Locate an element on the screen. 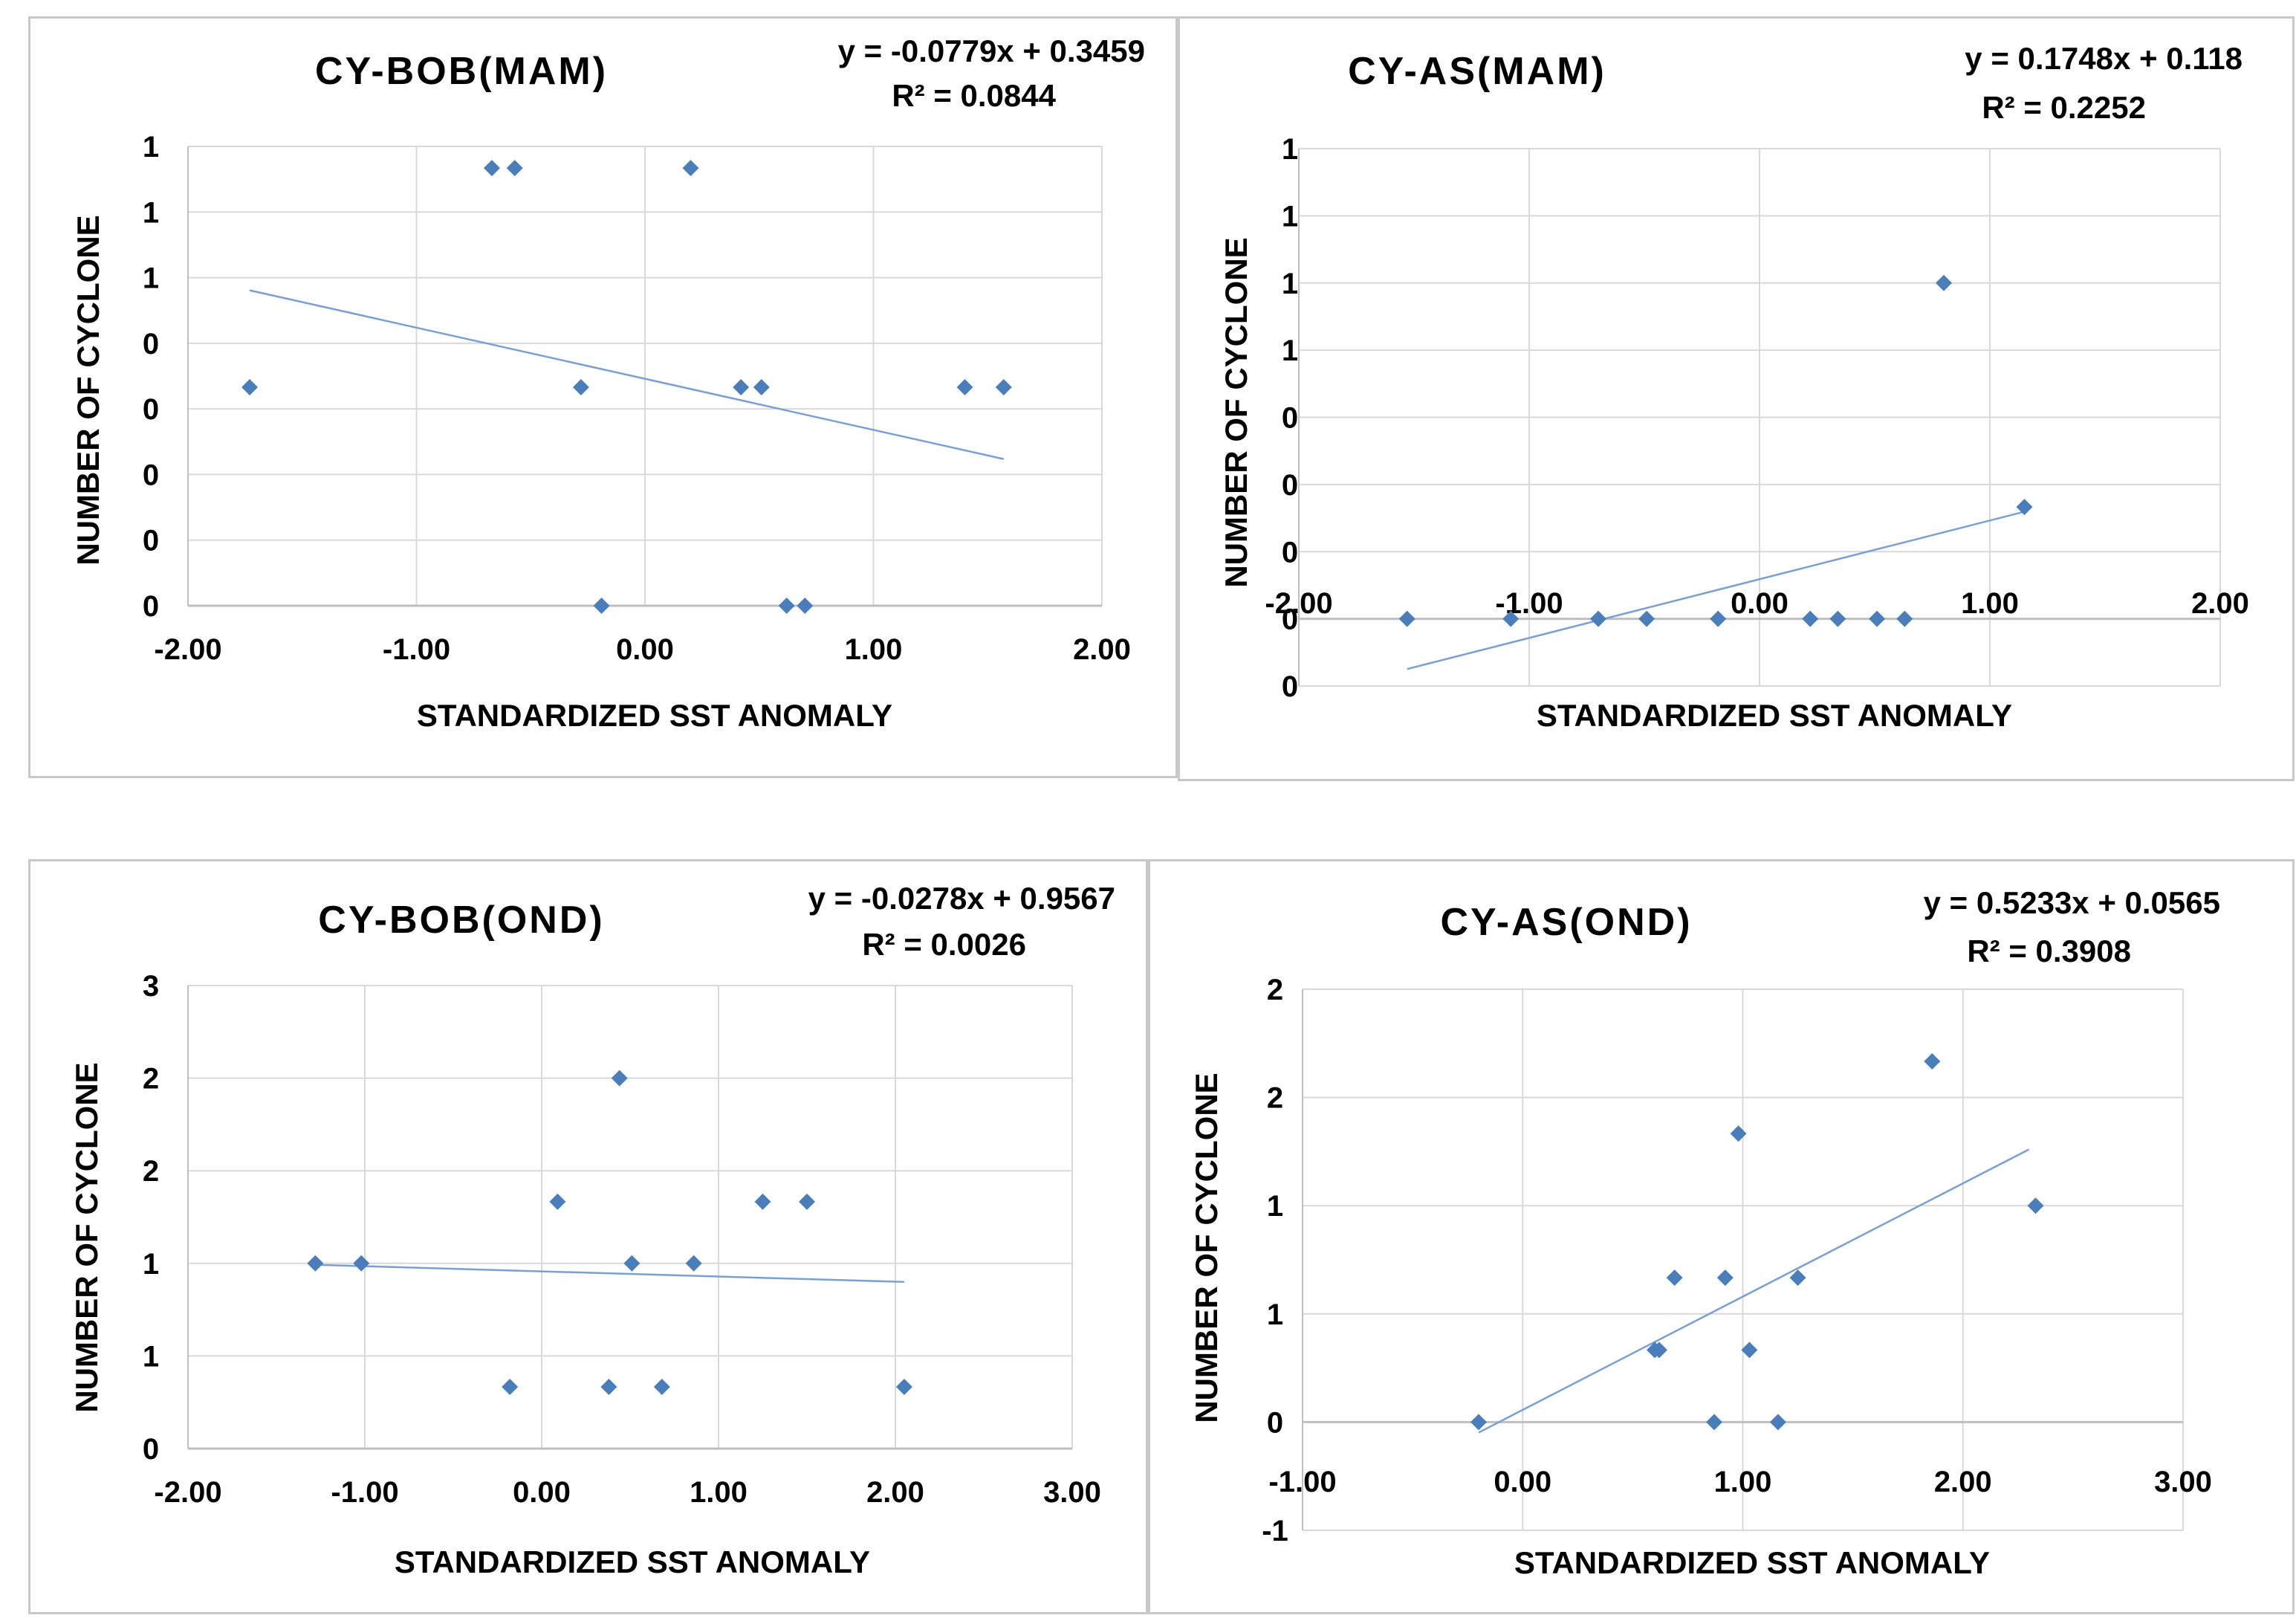 This screenshot has width=2296, height=1621. y-tick-label: 3 is located at coordinates (151, 987).